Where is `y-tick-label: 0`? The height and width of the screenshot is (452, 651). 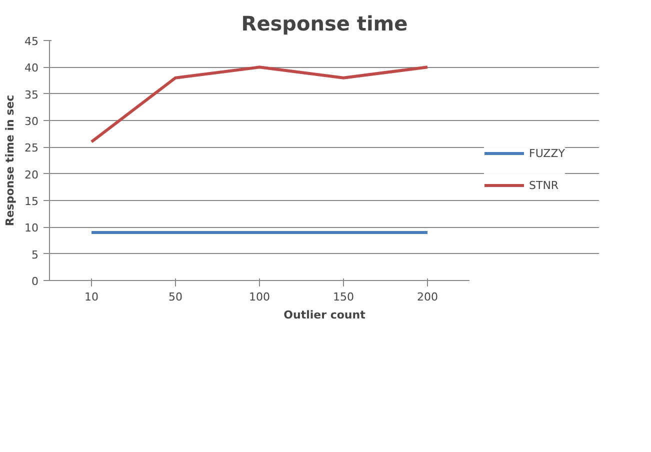 y-tick-label: 0 is located at coordinates (35, 281).